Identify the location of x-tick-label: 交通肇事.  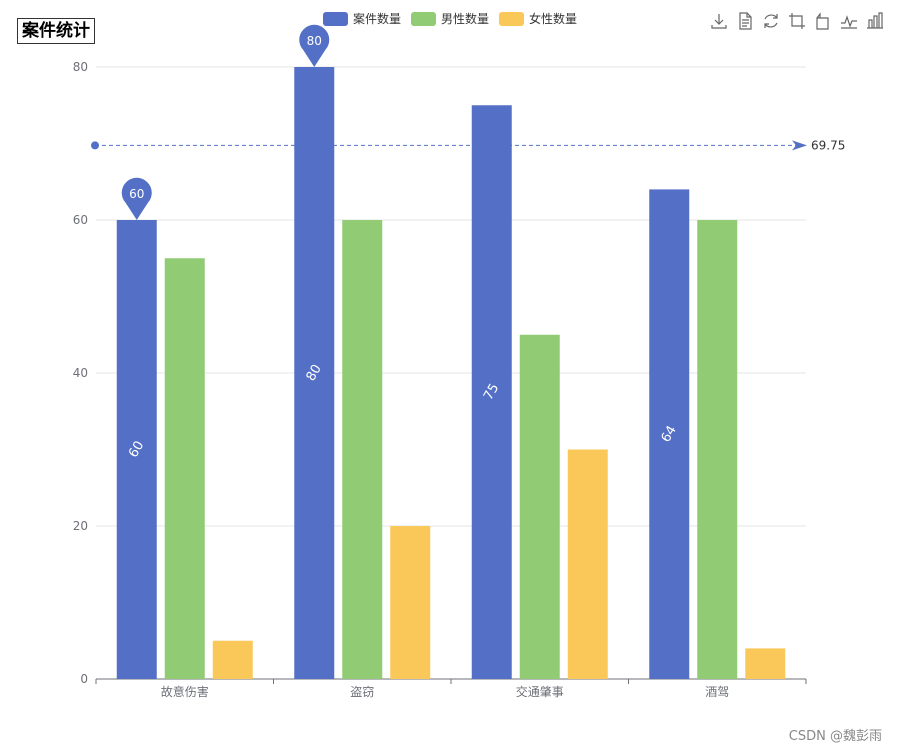
(540, 691).